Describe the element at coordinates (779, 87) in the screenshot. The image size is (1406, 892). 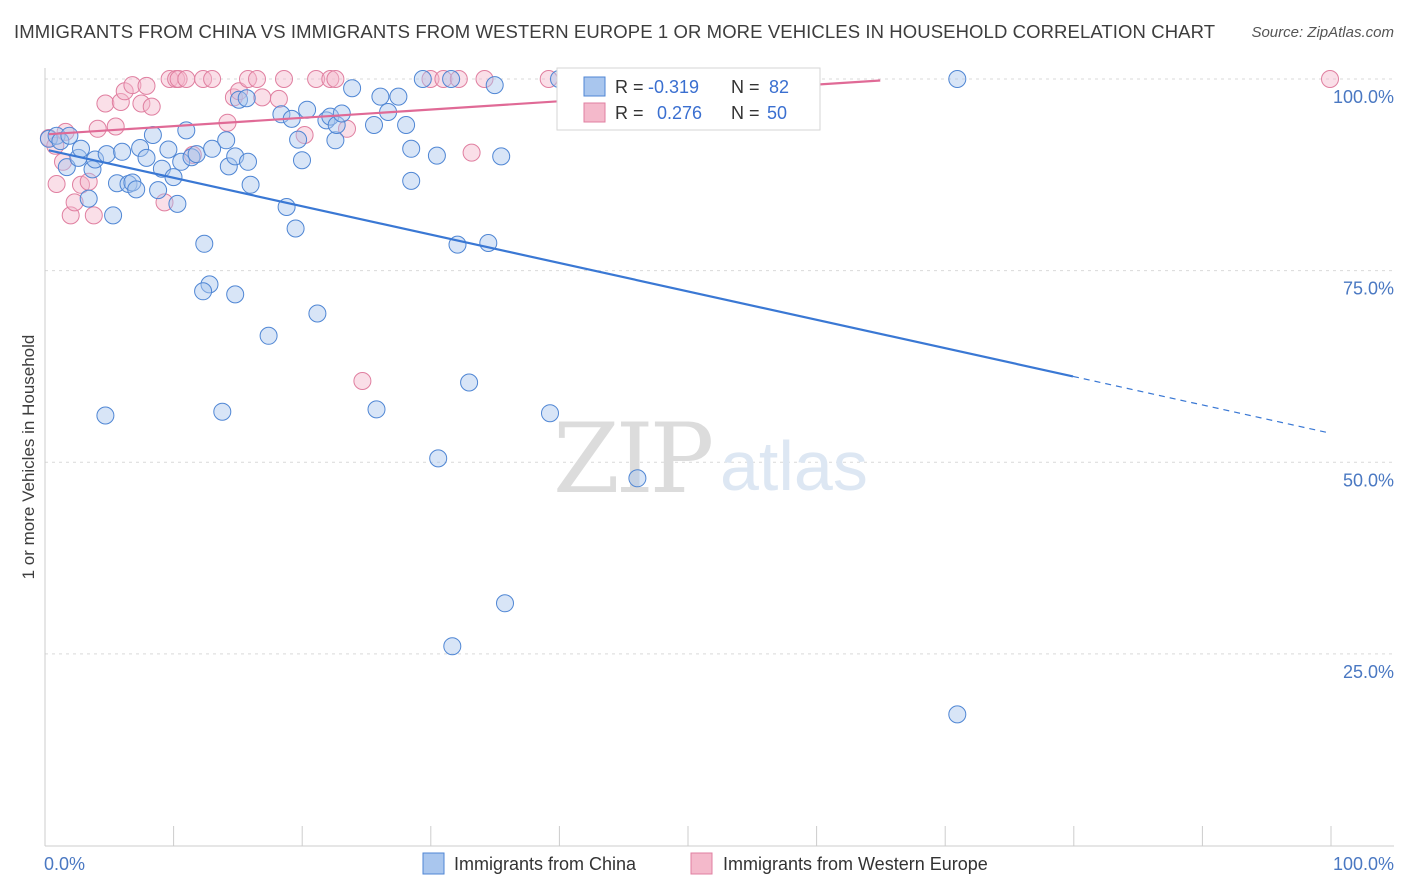
I see `legend-n-value-china: 82` at that location.